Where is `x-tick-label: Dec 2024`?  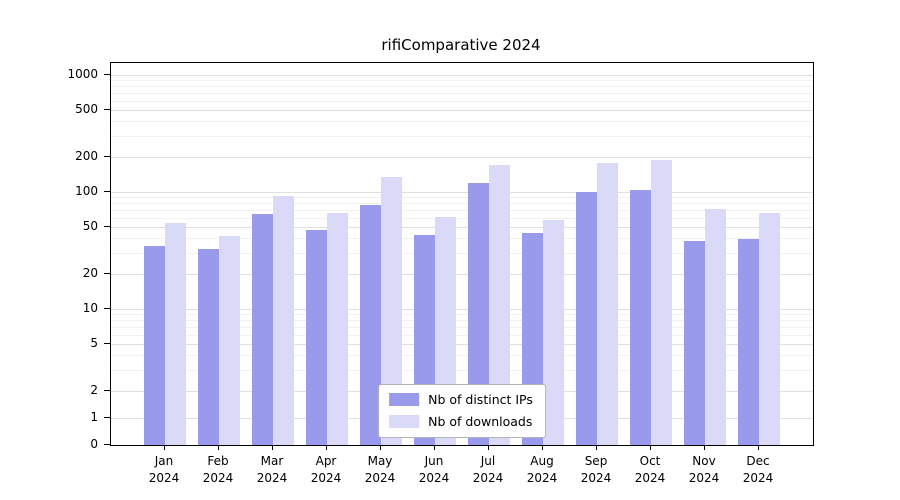 x-tick-label: Dec 2024 is located at coordinates (758, 470).